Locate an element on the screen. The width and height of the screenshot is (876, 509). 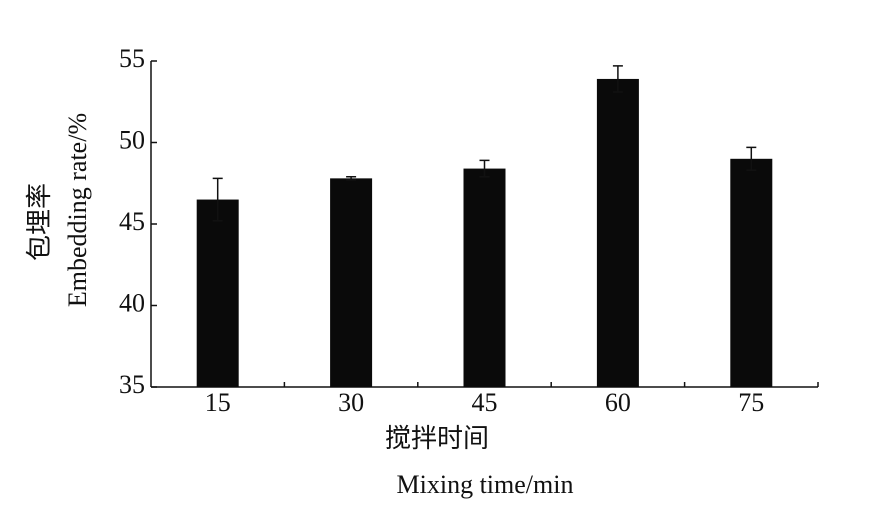
x-axis-label: 搅拌时间 is located at coordinates (437, 438).